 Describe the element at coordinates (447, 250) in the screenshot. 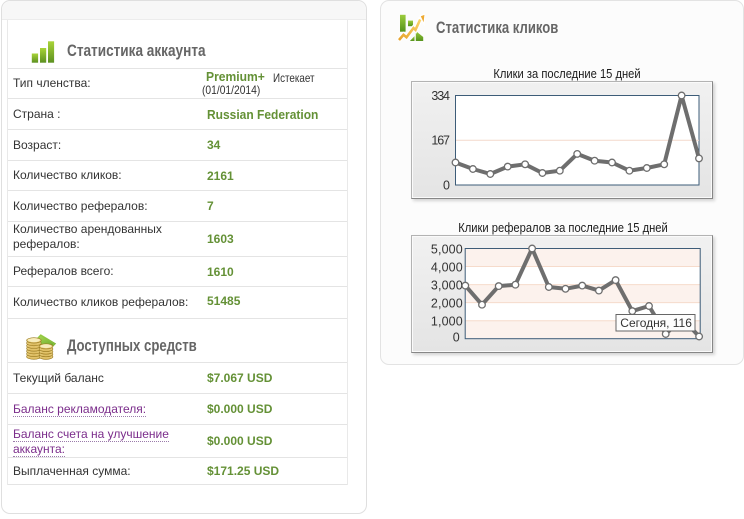

I see `svg-text: 5,000` at that location.